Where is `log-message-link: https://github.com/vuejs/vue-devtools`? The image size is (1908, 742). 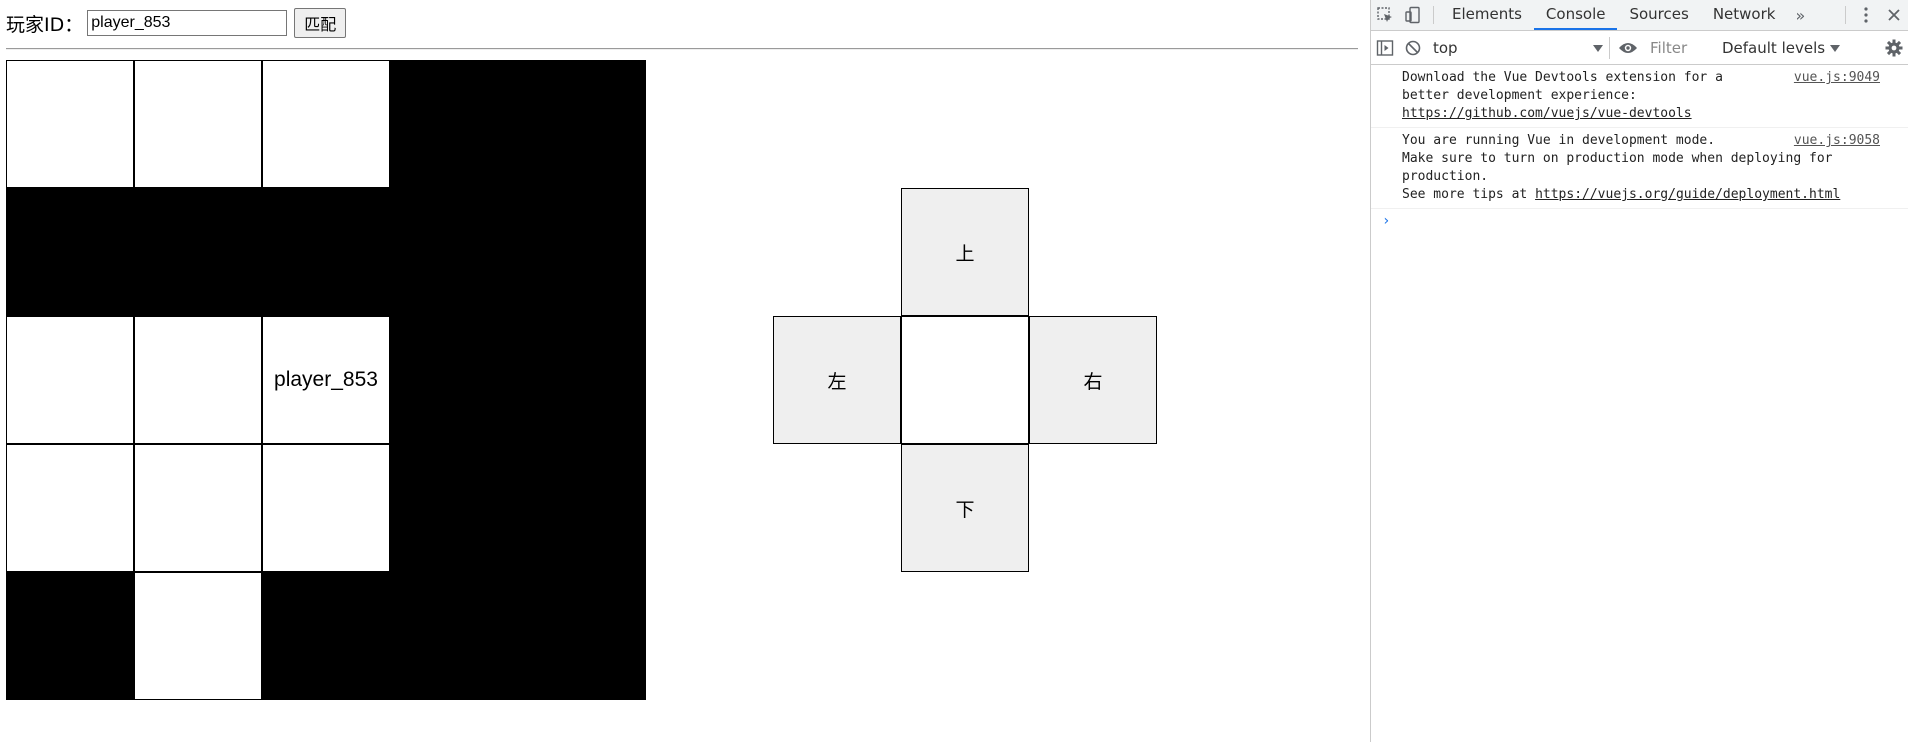
log-message-link: https://github.com/vuejs/vue-devtools is located at coordinates (1547, 113).